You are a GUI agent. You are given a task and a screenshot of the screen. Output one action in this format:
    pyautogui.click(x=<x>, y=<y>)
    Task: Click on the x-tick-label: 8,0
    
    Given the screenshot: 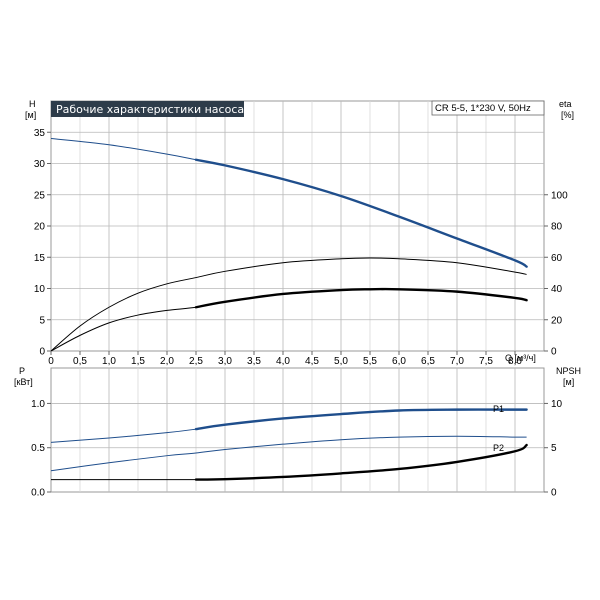 What is the action you would take?
    pyautogui.click(x=515, y=361)
    